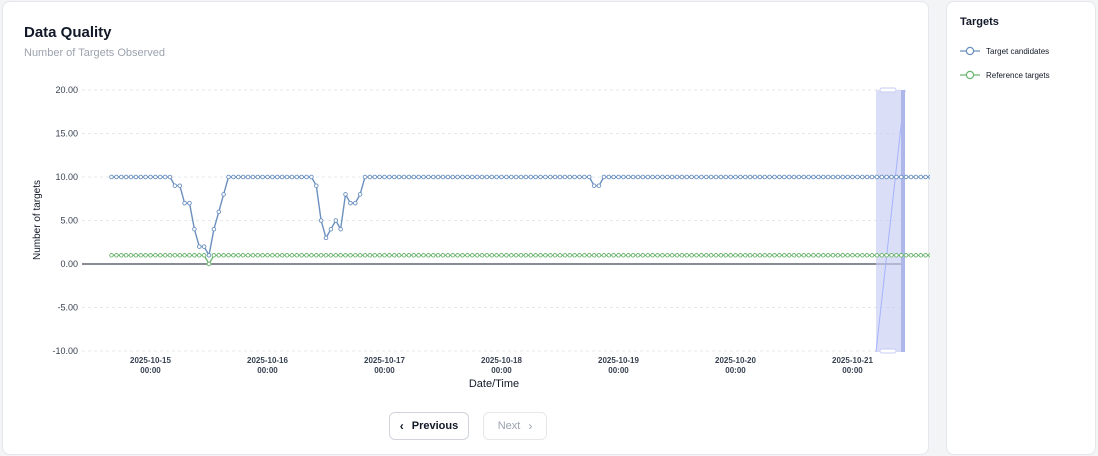 The image size is (1098, 456). What do you see at coordinates (515, 426) in the screenshot?
I see `next-button: Next ›` at bounding box center [515, 426].